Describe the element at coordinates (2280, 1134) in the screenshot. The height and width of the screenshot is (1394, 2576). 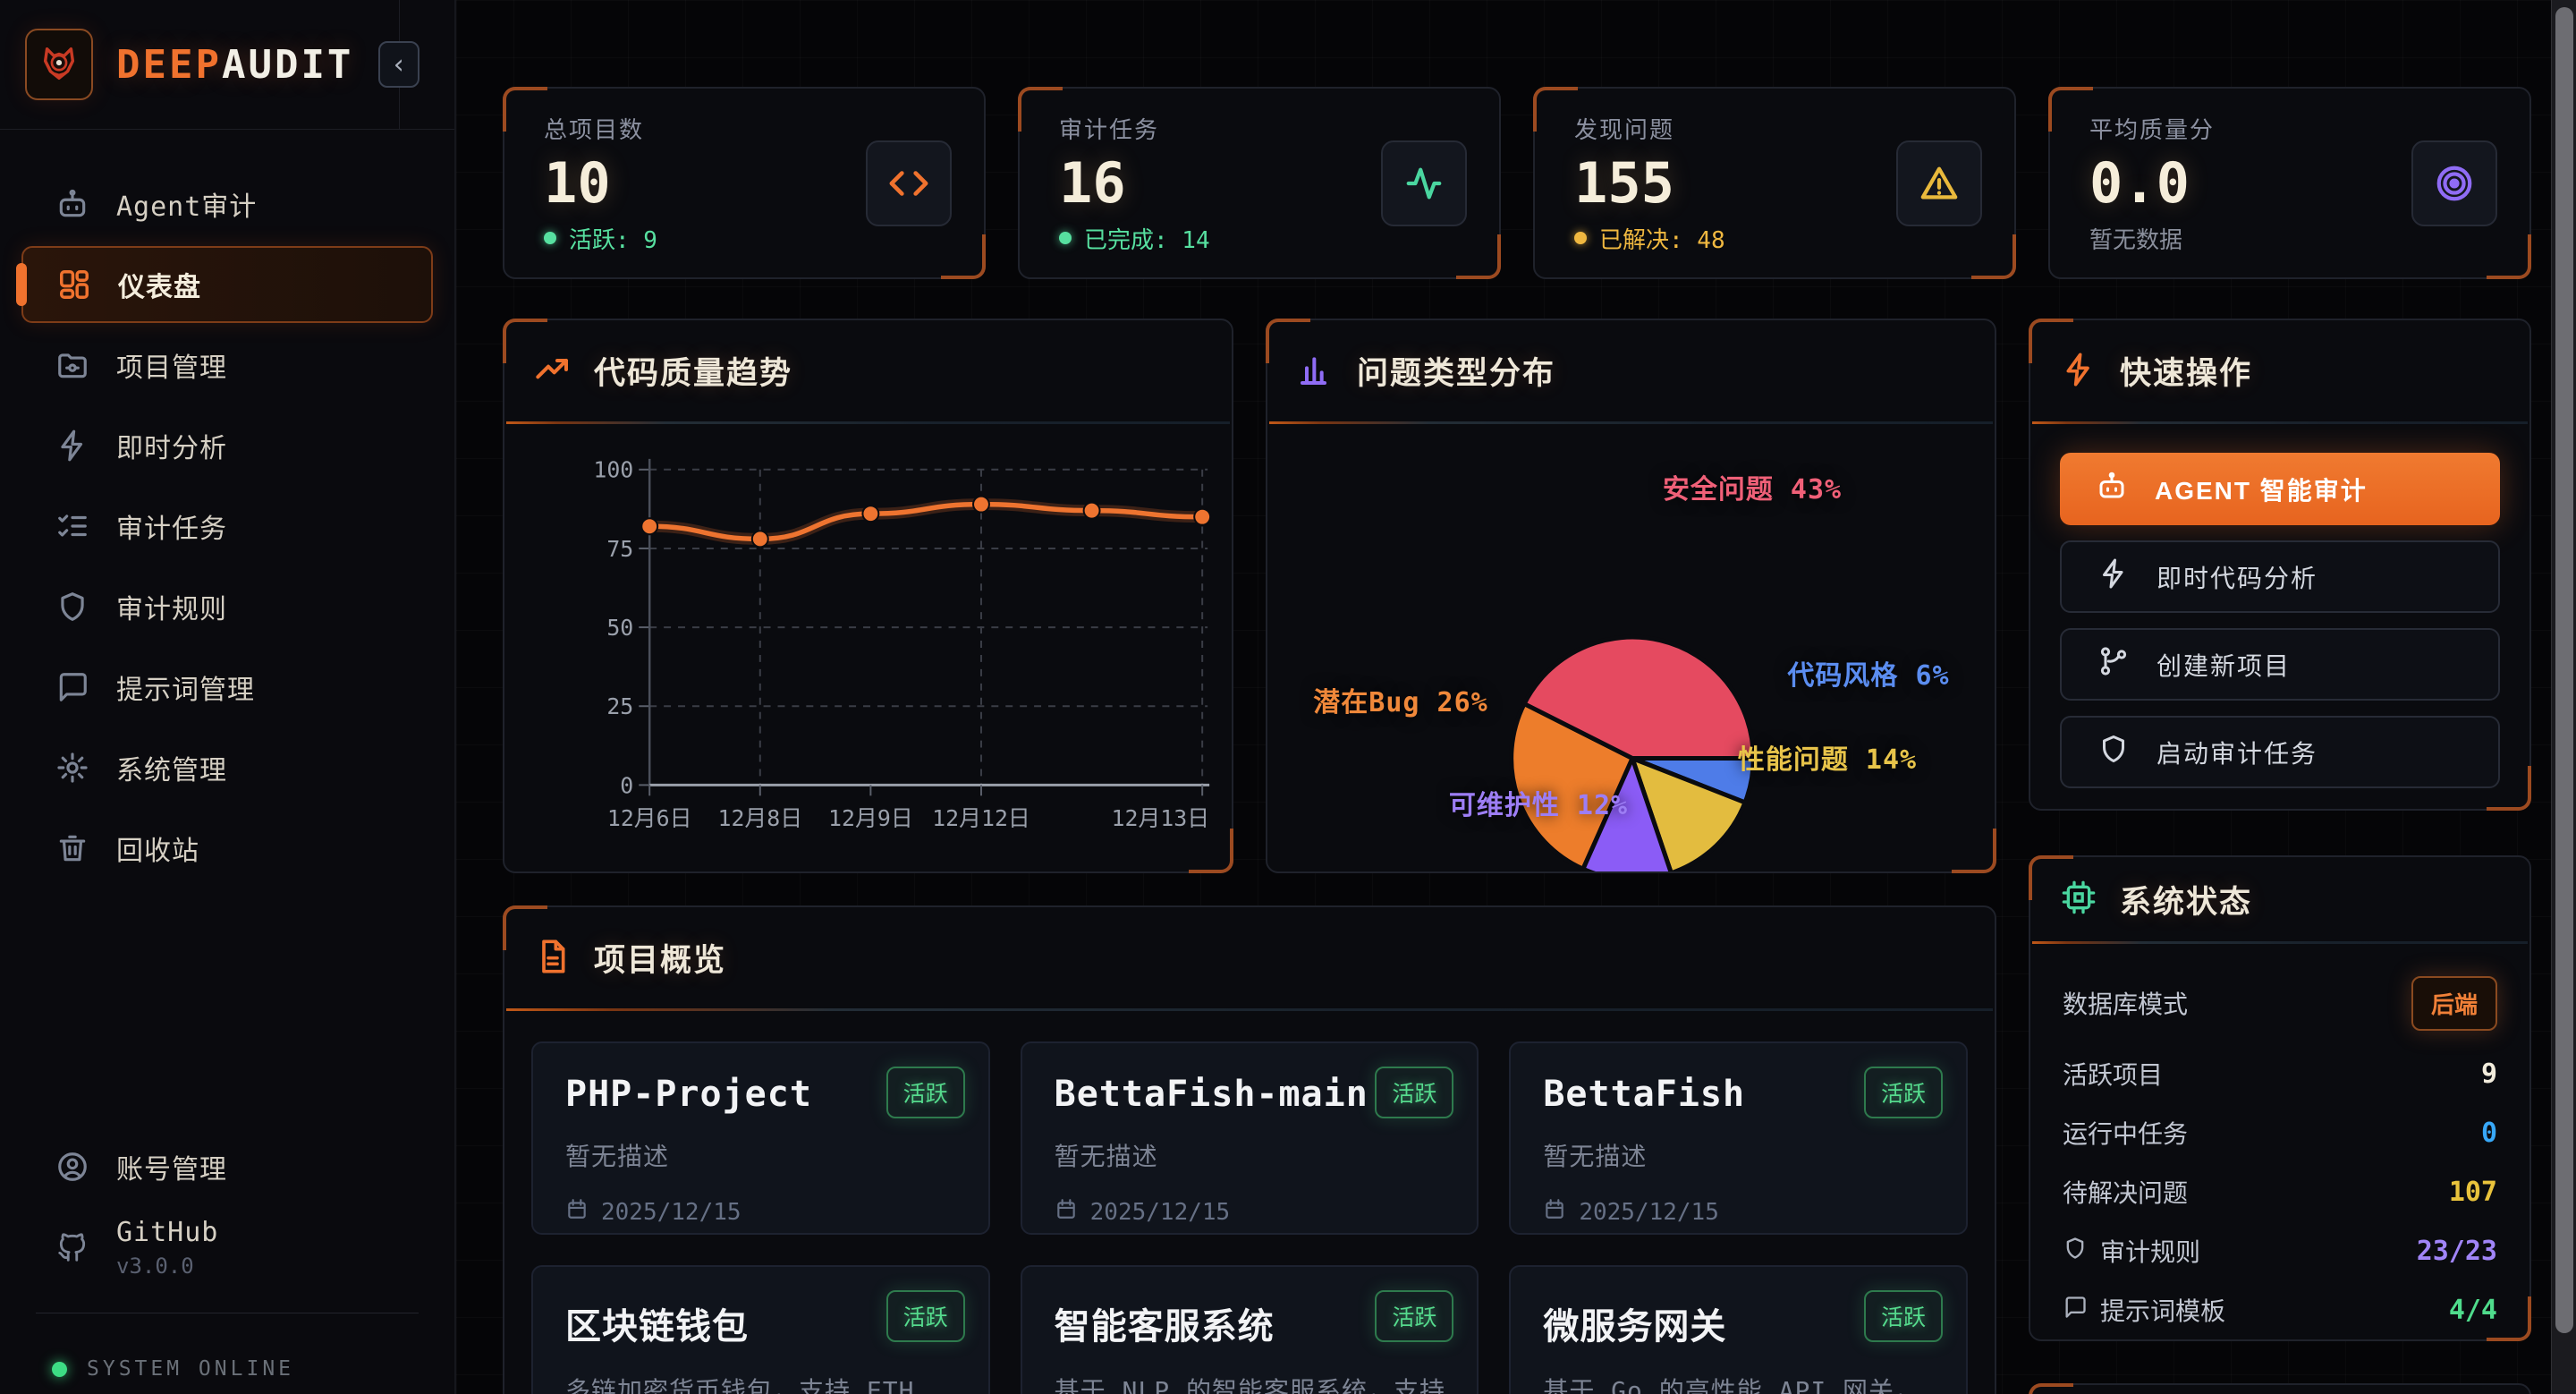
I see `status-row-running-tasks: 运行中任务 0` at that location.